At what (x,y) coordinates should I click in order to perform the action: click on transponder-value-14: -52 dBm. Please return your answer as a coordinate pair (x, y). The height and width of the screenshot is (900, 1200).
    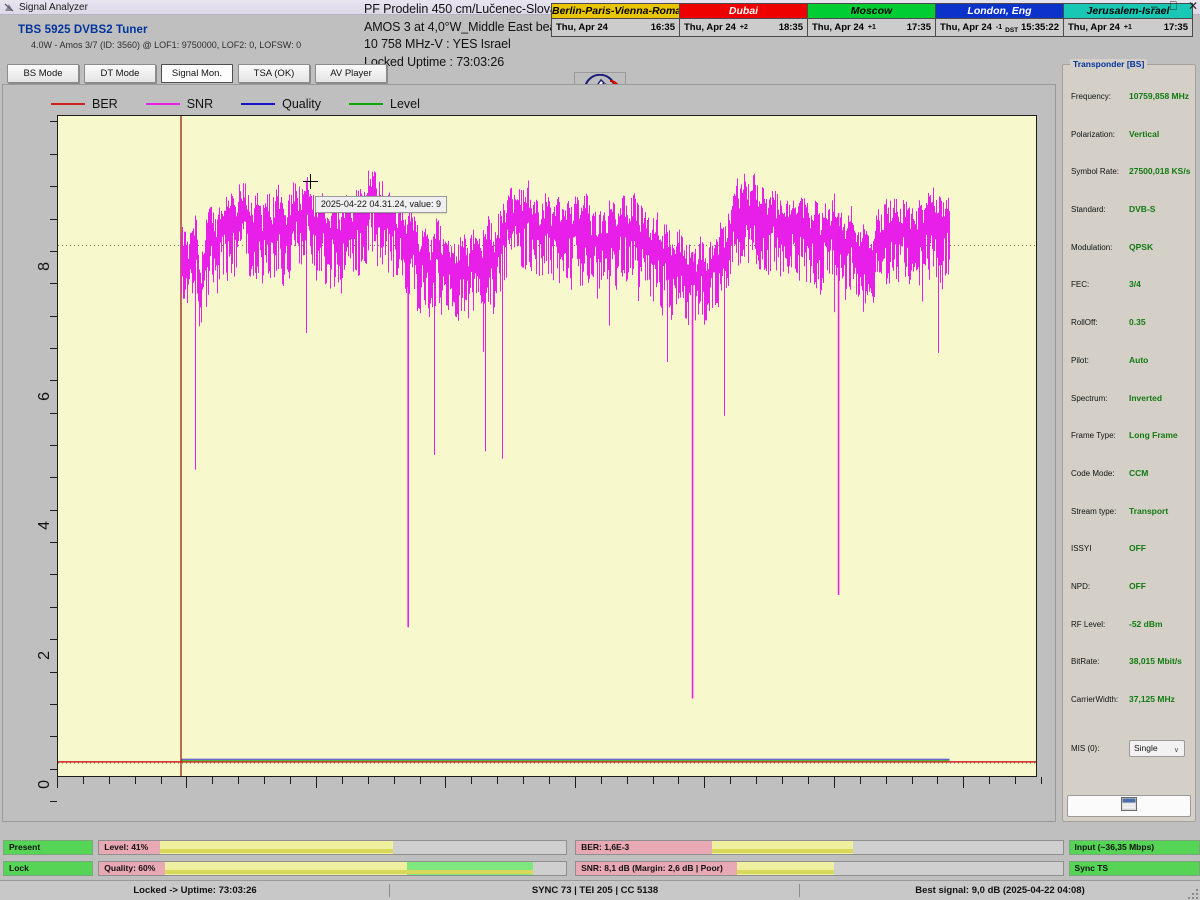
    Looking at the image, I should click on (1146, 623).